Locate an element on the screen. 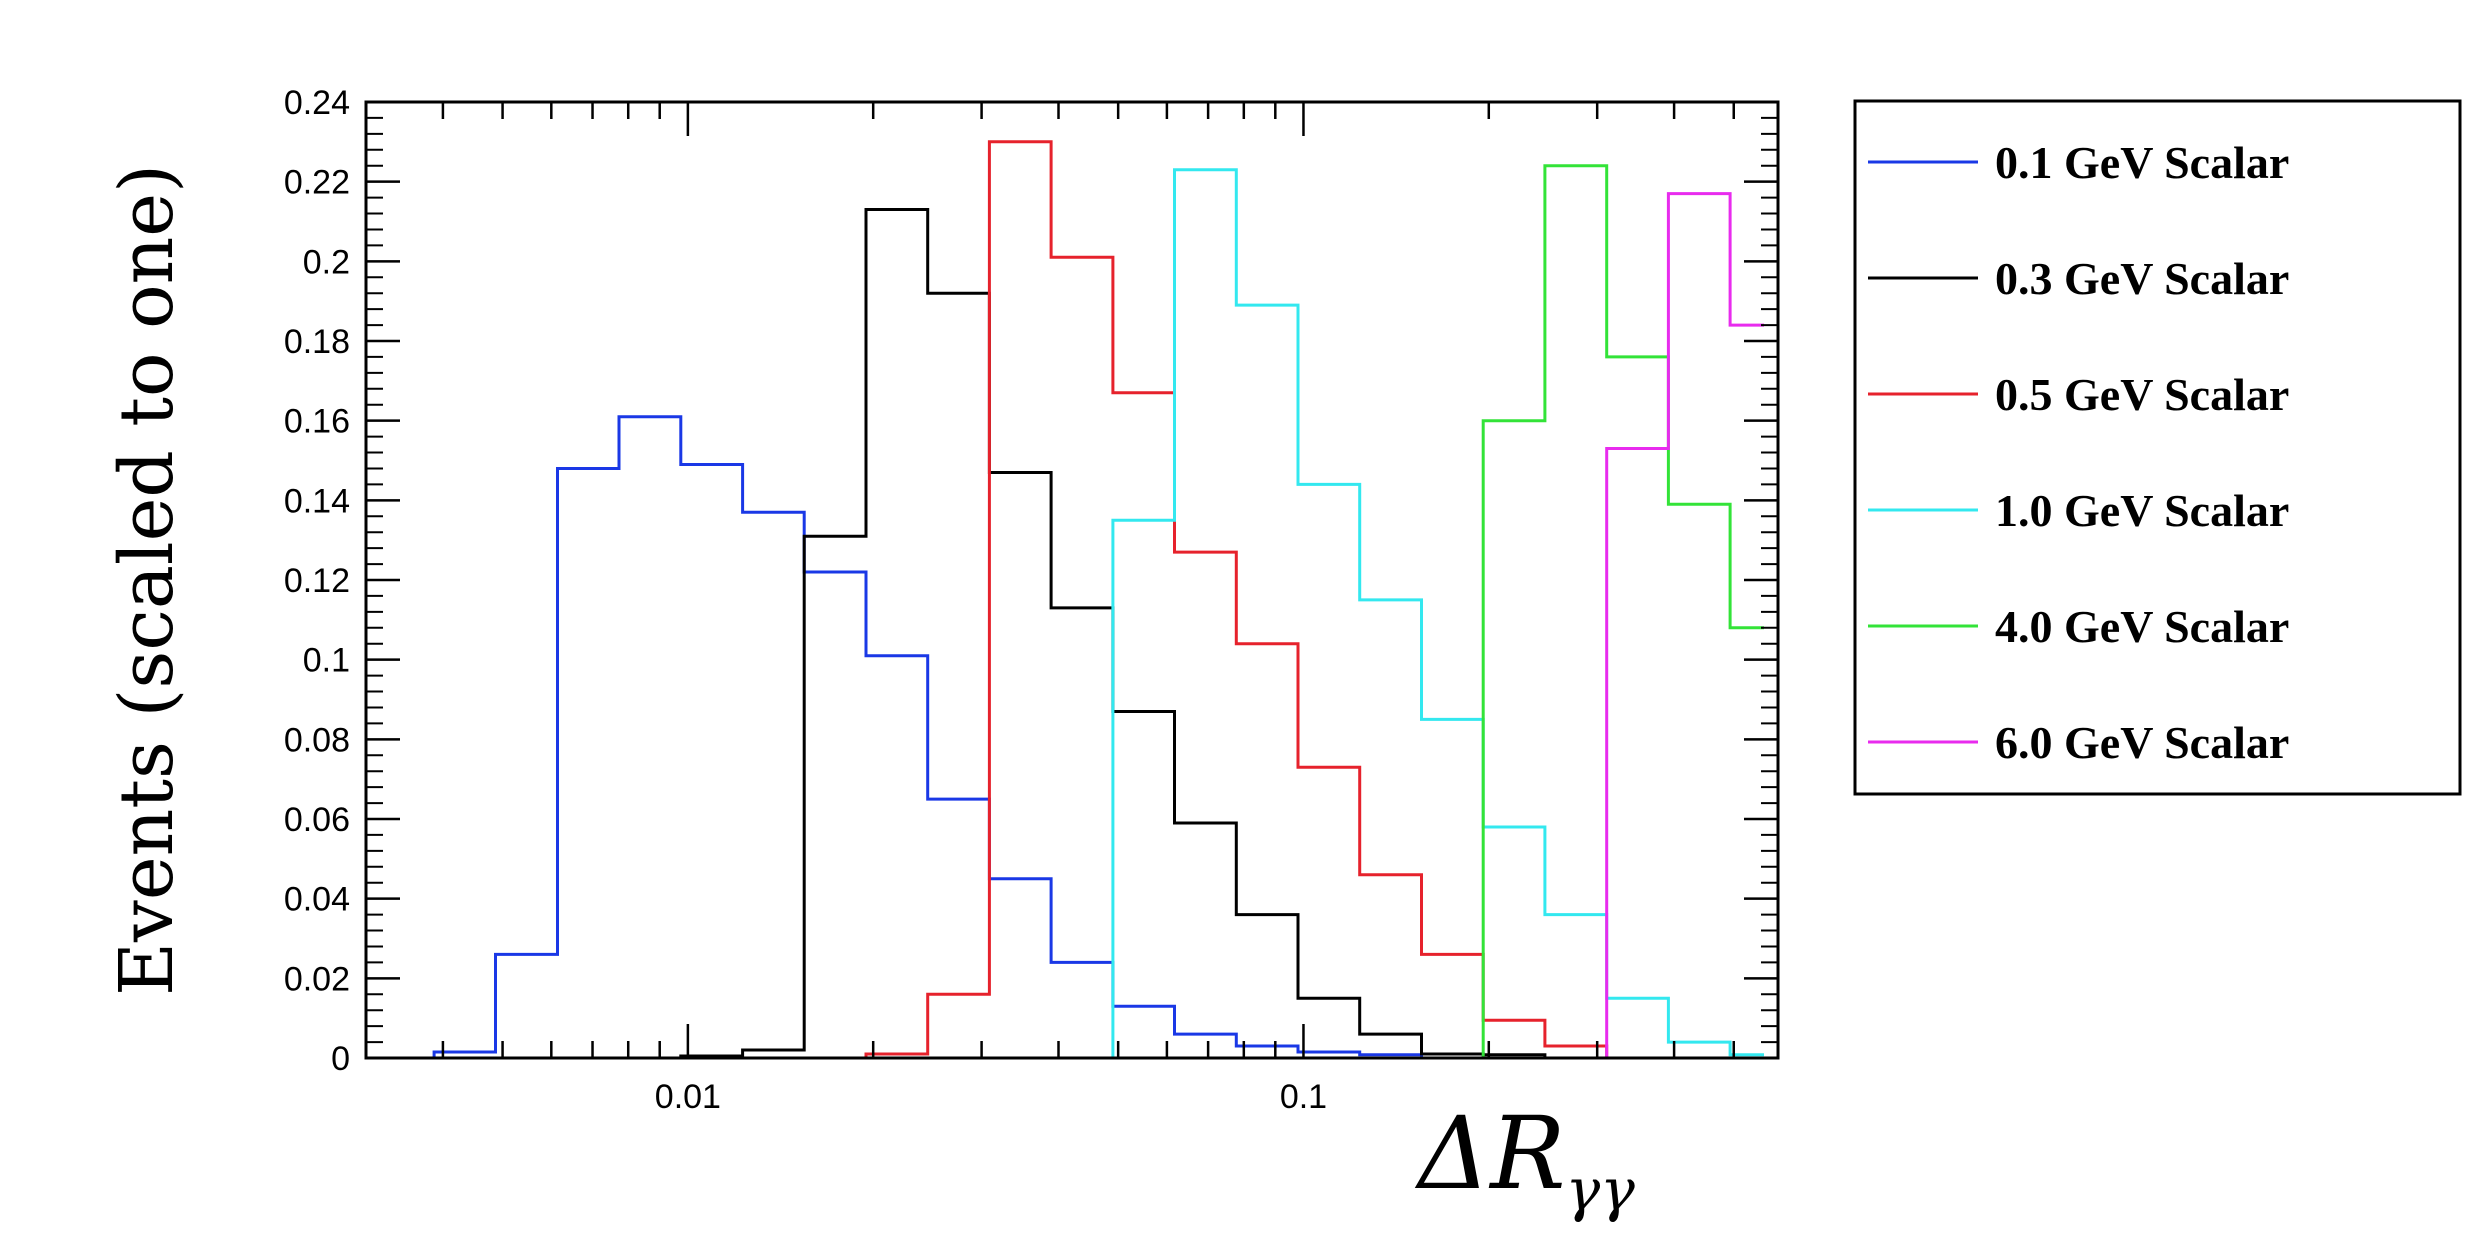 The height and width of the screenshot is (1240, 2480). x-tick-label: 0.01 is located at coordinates (688, 1097).